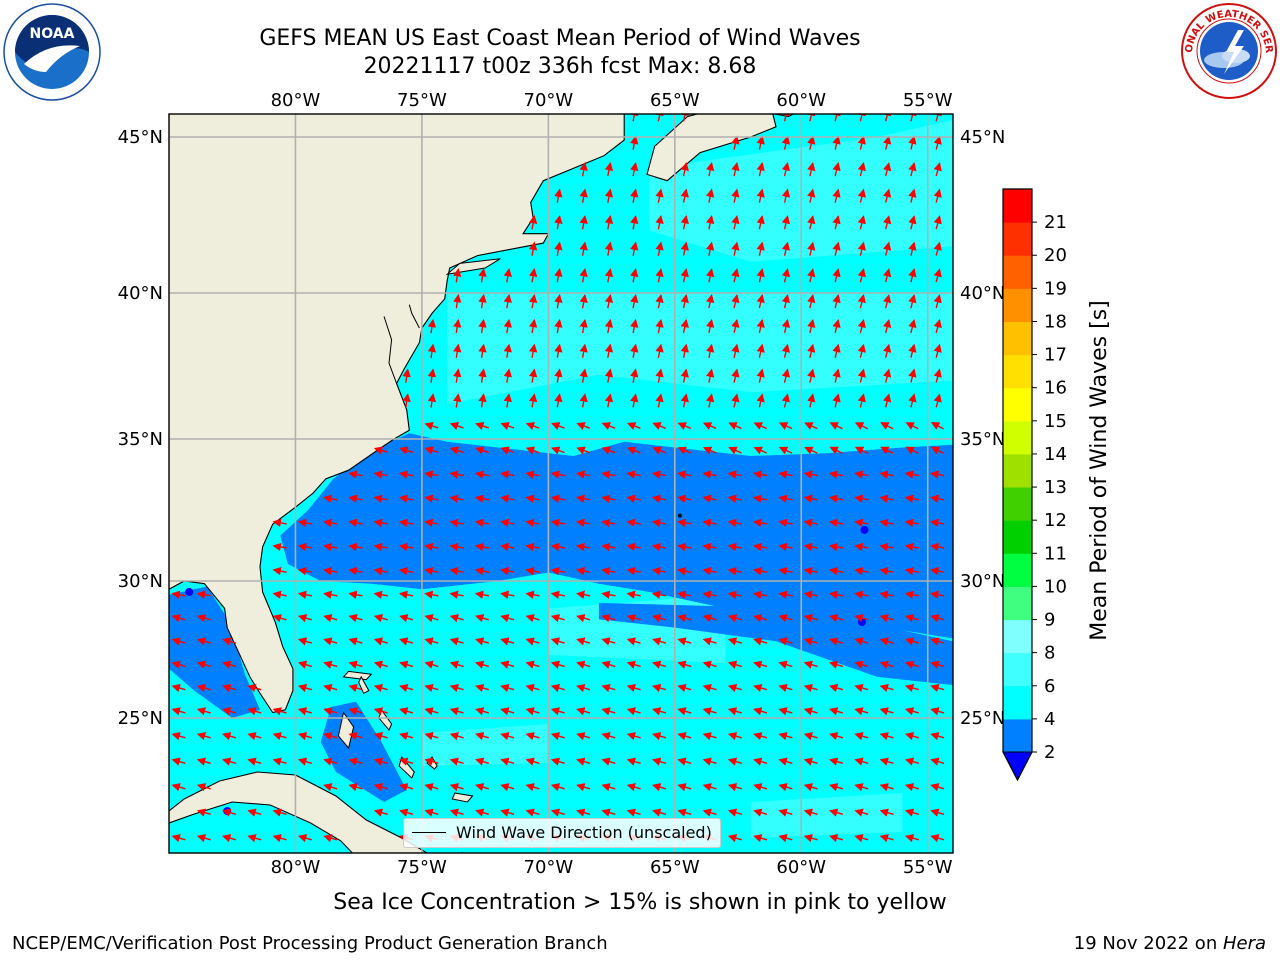  What do you see at coordinates (1017, 636) in the screenshot?
I see `colorbar-segment` at bounding box center [1017, 636].